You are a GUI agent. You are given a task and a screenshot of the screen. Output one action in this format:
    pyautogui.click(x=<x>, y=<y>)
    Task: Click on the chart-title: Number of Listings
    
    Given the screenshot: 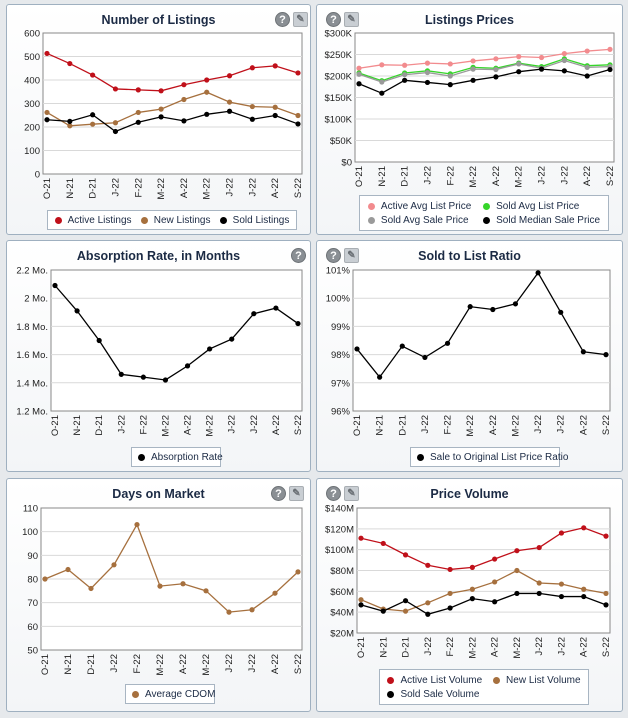 What is the action you would take?
    pyautogui.click(x=158, y=20)
    